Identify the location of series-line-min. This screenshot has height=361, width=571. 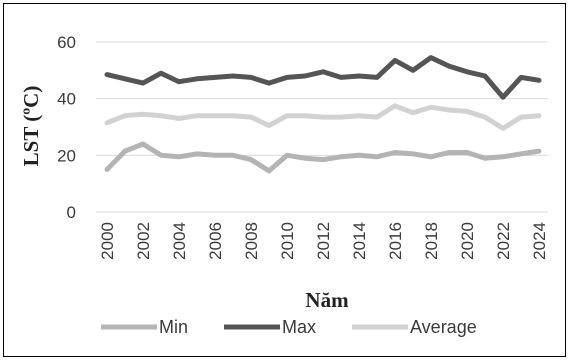
(323, 157).